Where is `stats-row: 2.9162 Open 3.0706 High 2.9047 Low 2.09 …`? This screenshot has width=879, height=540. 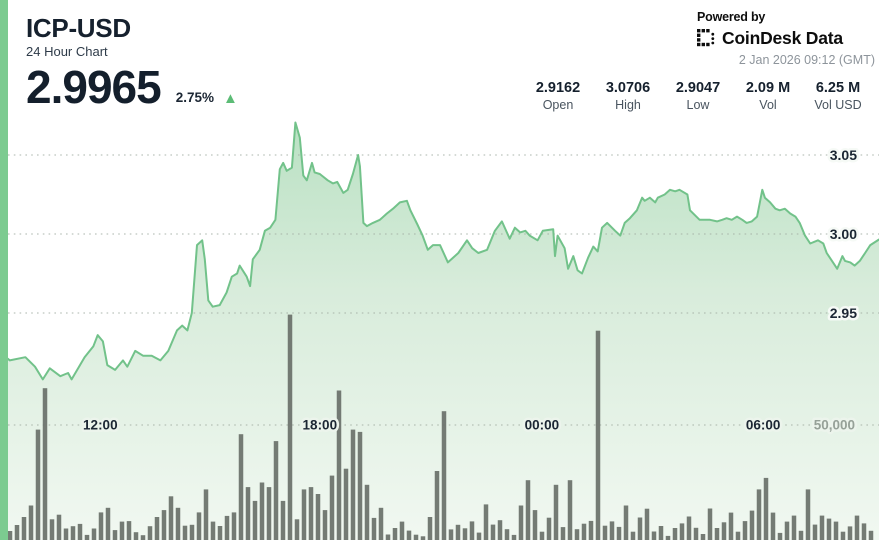 stats-row: 2.9162 Open 3.0706 High 2.9047 Low 2.09 … is located at coordinates (698, 96).